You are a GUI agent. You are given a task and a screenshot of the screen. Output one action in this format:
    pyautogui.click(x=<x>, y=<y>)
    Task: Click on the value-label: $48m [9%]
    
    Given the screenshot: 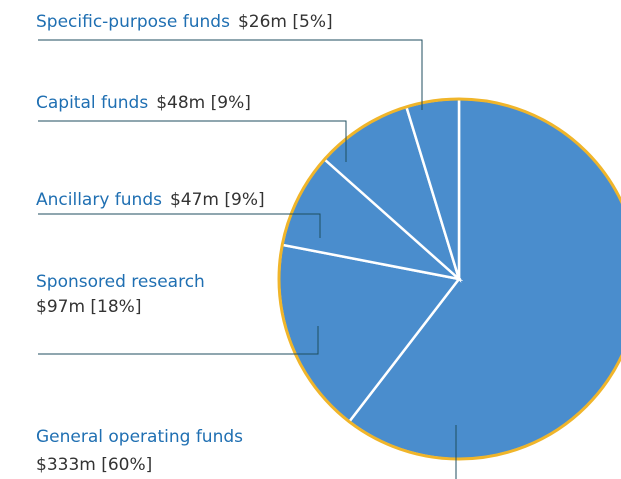 What is the action you would take?
    pyautogui.click(x=203, y=103)
    